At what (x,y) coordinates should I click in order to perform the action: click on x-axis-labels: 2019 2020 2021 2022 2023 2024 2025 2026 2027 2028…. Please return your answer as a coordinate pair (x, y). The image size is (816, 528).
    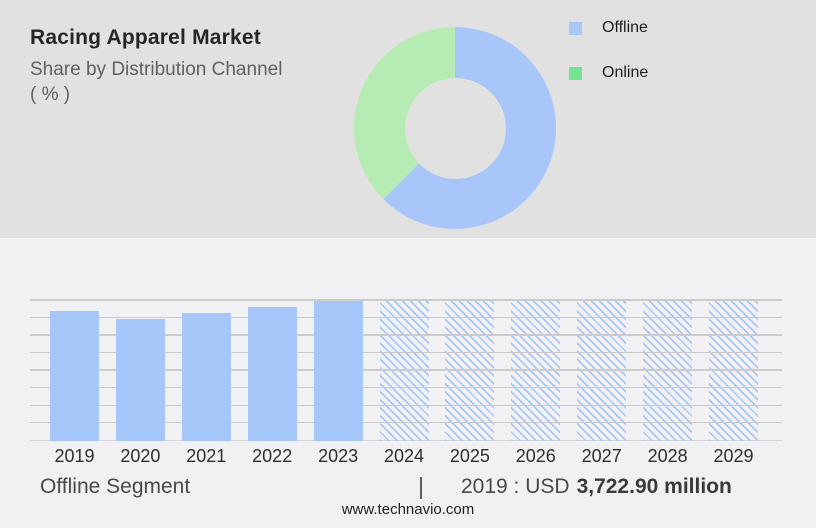
    Looking at the image, I should click on (406, 457).